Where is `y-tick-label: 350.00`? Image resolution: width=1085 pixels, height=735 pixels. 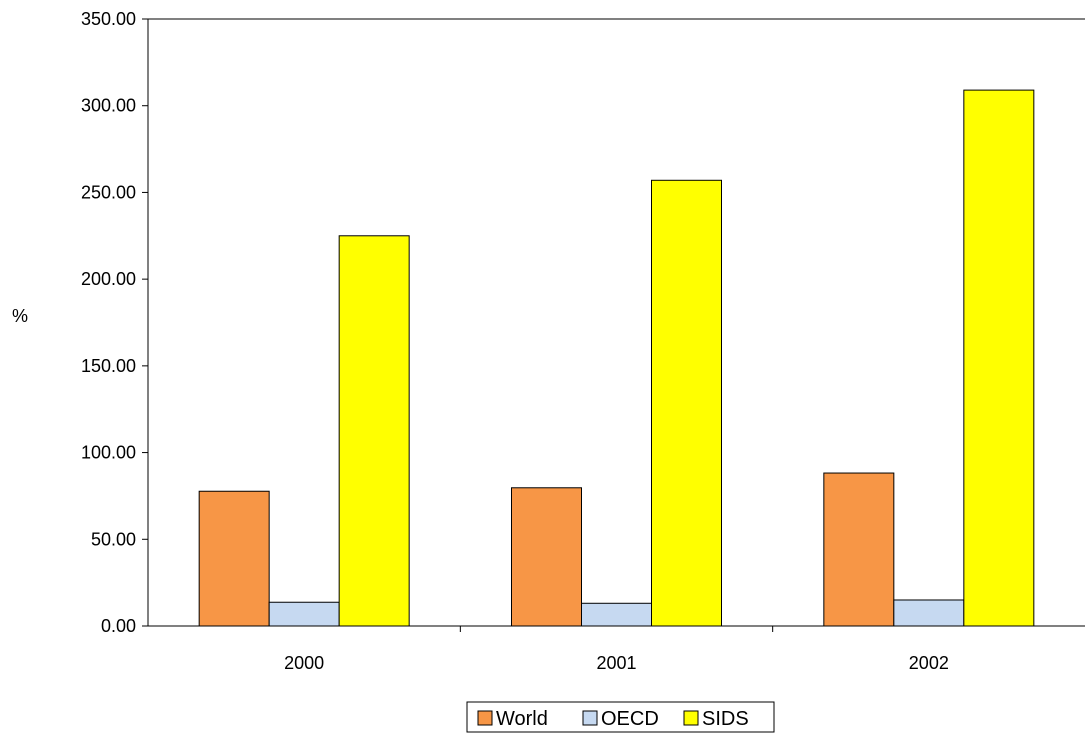 y-tick-label: 350.00 is located at coordinates (108, 19).